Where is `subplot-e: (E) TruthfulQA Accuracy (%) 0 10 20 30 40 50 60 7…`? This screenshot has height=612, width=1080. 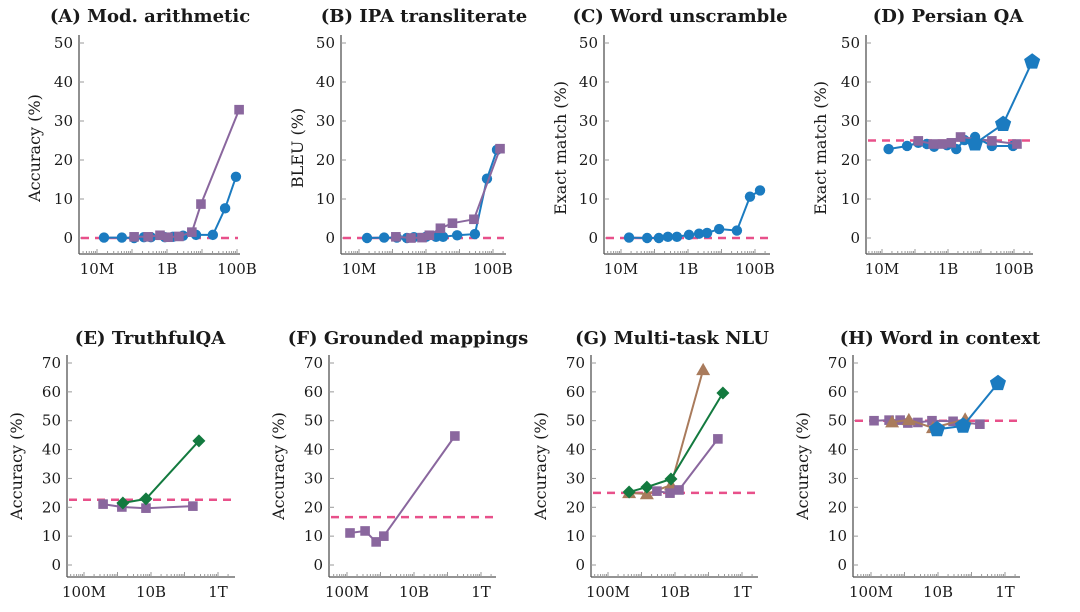 subplot-e: (E) TruthfulQA Accuracy (%) 0 10 20 30 40 50 60 7… is located at coordinates (121, 464).